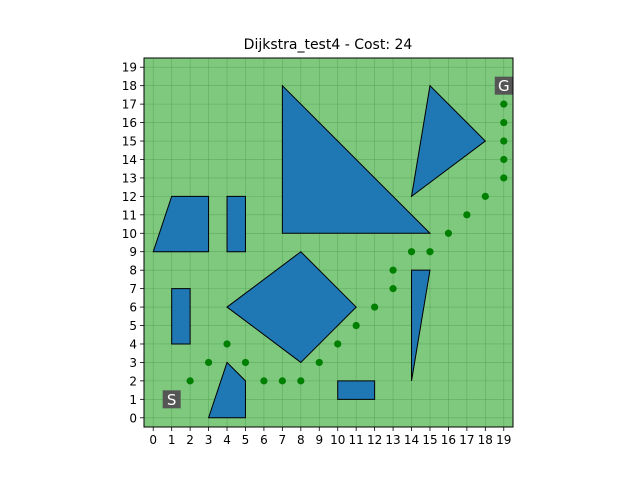 This screenshot has width=640, height=480. I want to click on x-tick-label: 11, so click(356, 440).